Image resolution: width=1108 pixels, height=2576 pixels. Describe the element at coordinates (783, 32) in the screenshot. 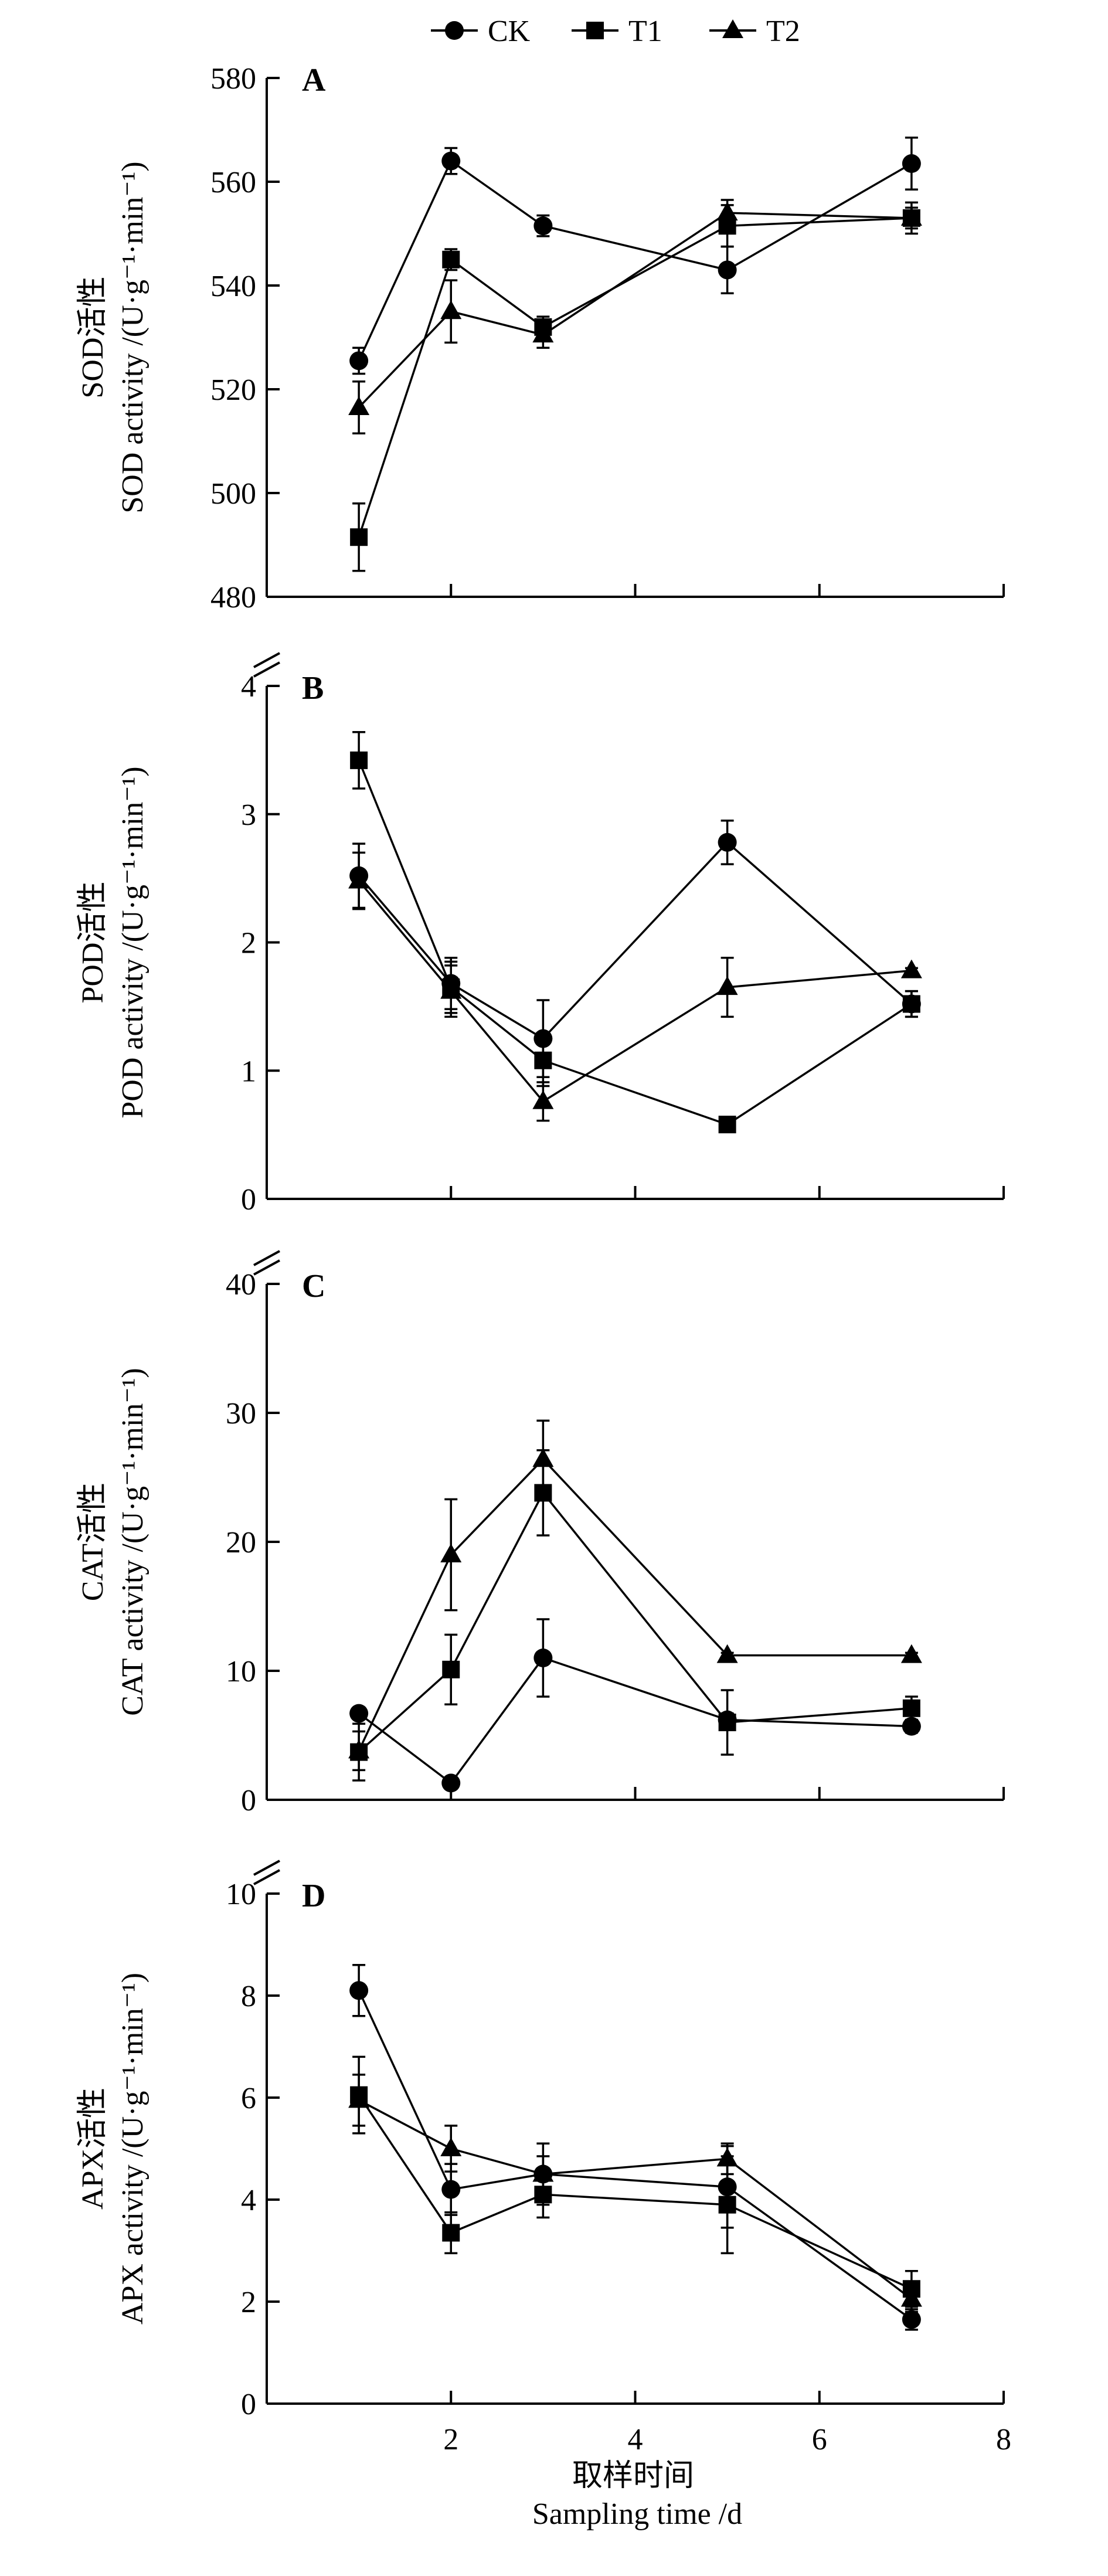

I see `legend-label-T2: T2` at that location.